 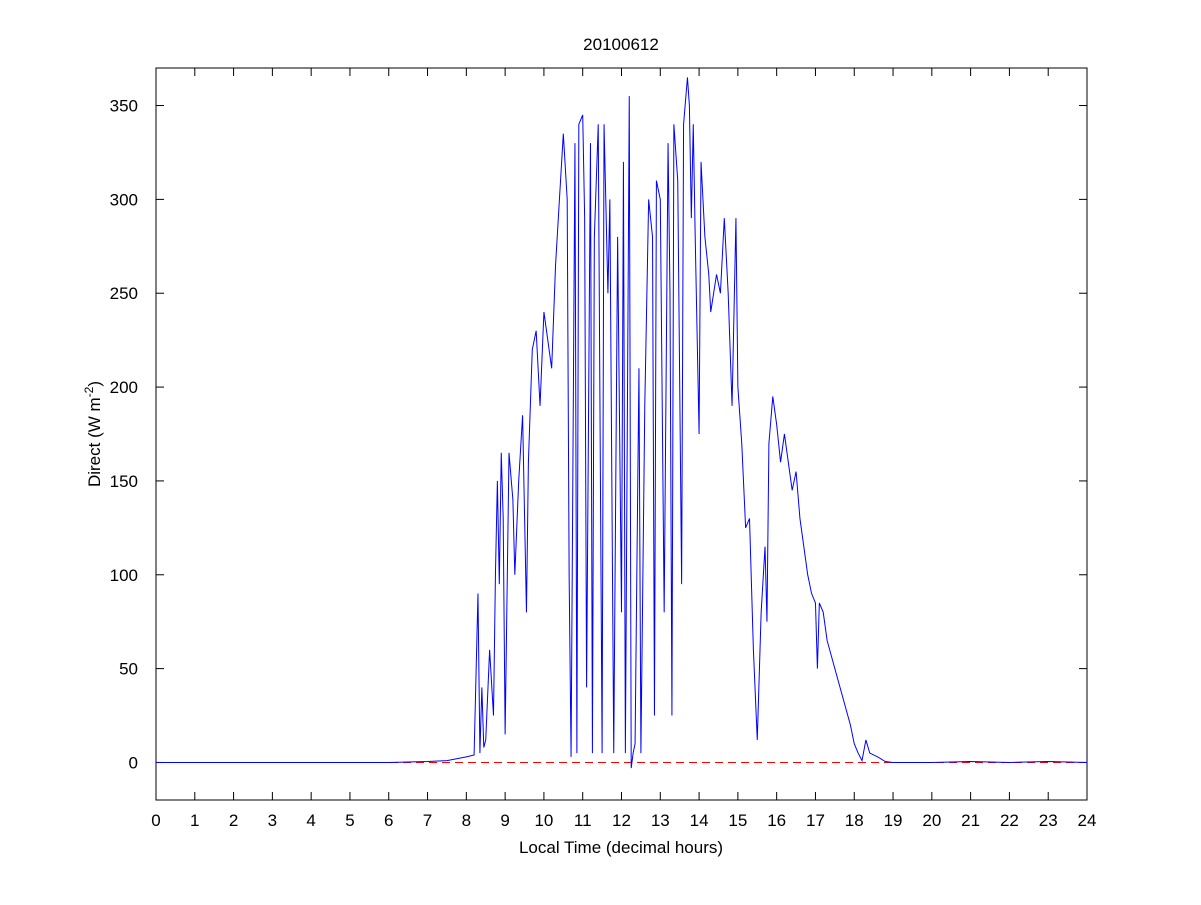 What do you see at coordinates (310, 820) in the screenshot?
I see `x-tick-label: 4` at bounding box center [310, 820].